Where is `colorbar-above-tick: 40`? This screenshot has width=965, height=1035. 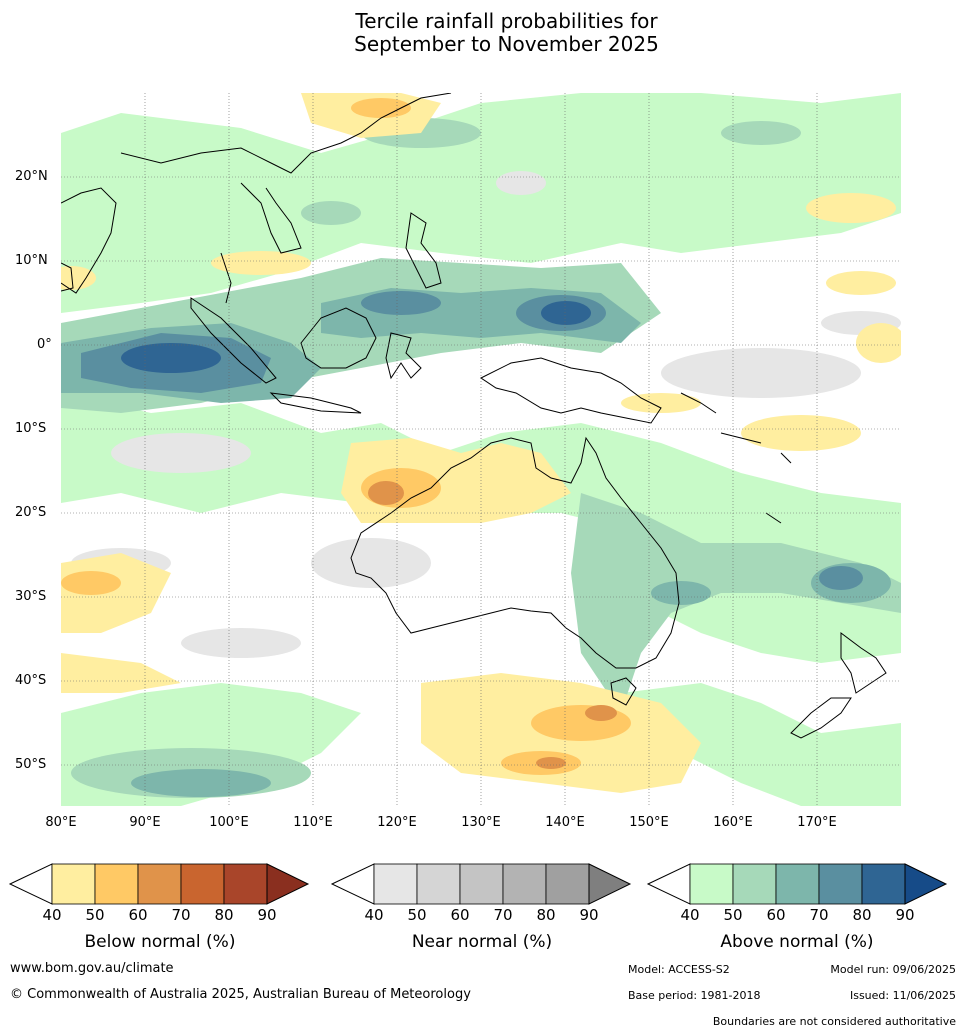
colorbar-above-tick: 40 is located at coordinates (690, 915).